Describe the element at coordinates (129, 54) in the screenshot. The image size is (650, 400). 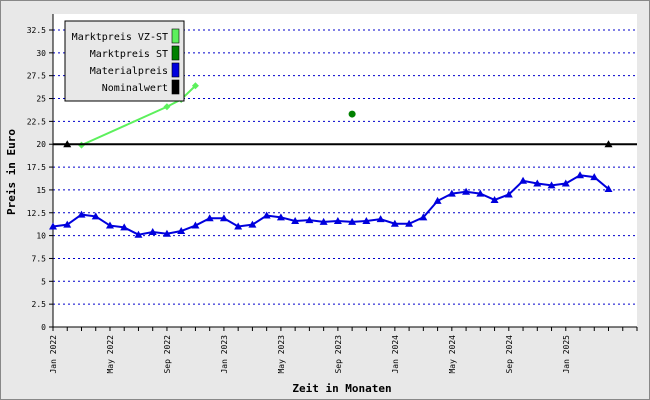
I see `legend-label: Marktpreis ST` at that location.